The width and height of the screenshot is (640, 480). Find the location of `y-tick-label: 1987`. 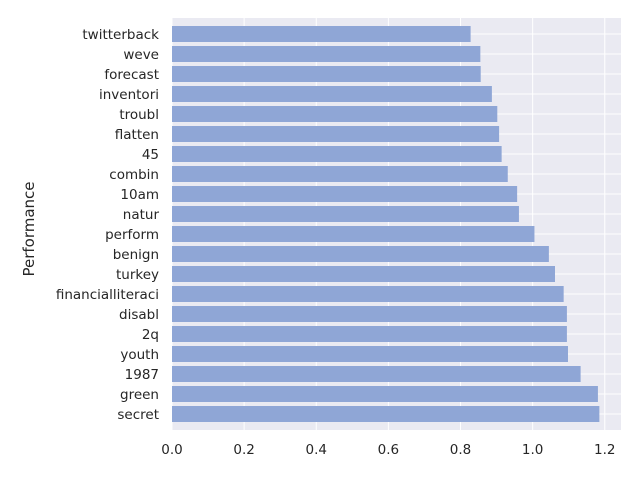

y-tick-label: 1987 is located at coordinates (142, 375).